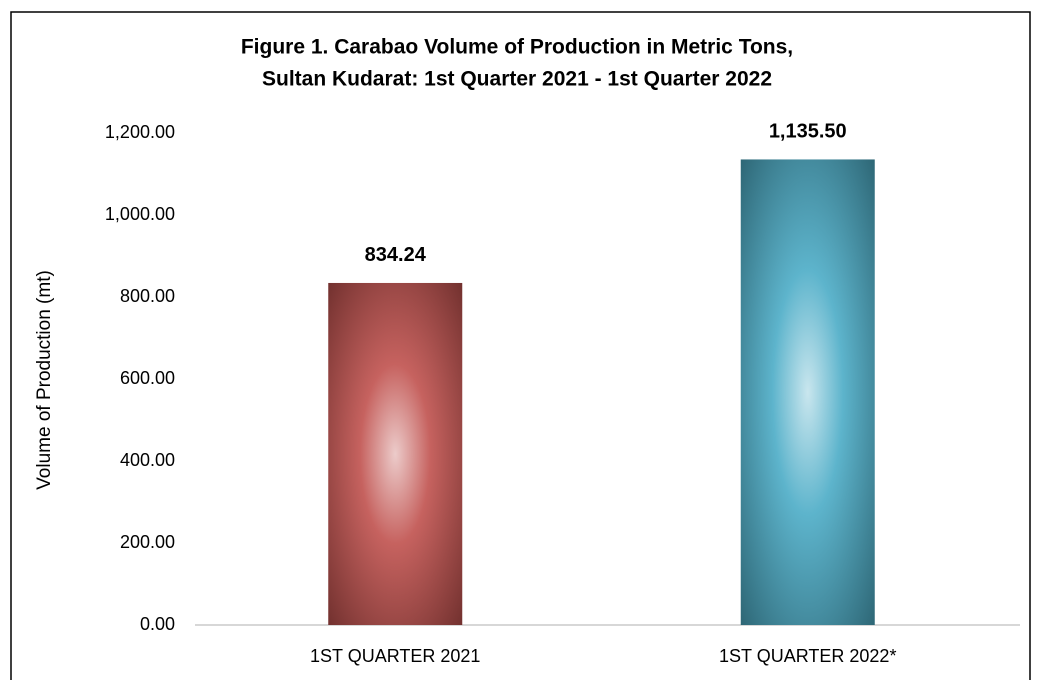  Describe the element at coordinates (395, 656) in the screenshot. I see `x-tick-label: 1ST QUARTER 2021` at that location.